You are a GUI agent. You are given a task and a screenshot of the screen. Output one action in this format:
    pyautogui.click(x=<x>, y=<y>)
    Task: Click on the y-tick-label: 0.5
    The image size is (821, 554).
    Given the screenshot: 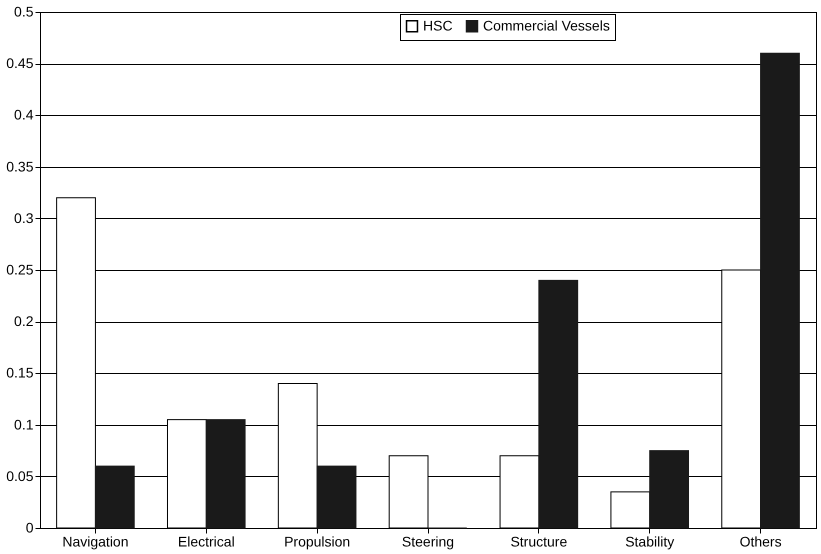 What is the action you would take?
    pyautogui.click(x=24, y=12)
    